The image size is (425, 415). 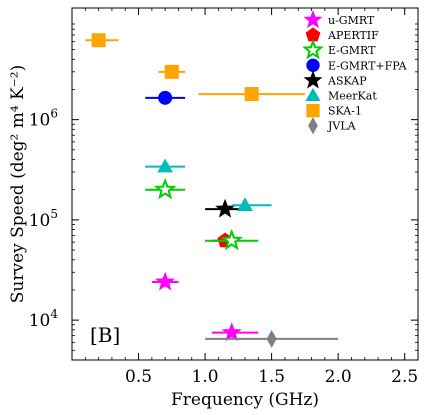 I want to click on x-axis-title: Frequency (GHz), so click(x=245, y=400).